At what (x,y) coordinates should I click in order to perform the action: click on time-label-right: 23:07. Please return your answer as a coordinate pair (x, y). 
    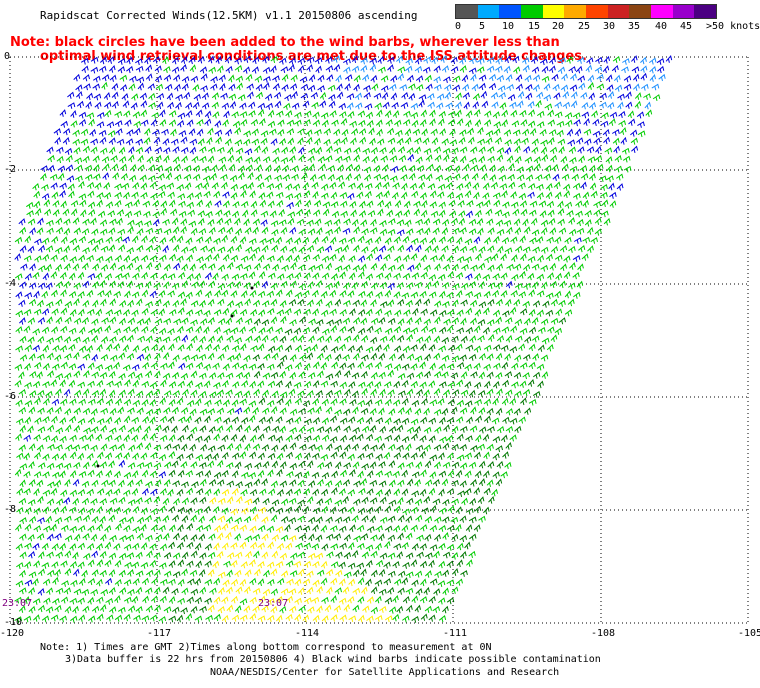
    Looking at the image, I should click on (273, 603).